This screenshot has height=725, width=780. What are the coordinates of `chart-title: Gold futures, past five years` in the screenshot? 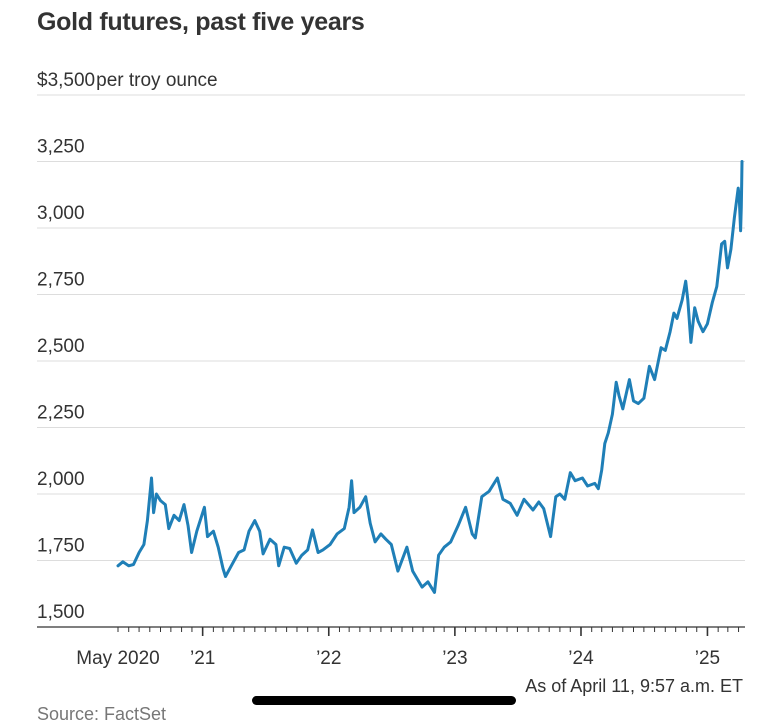 It's located at (201, 22).